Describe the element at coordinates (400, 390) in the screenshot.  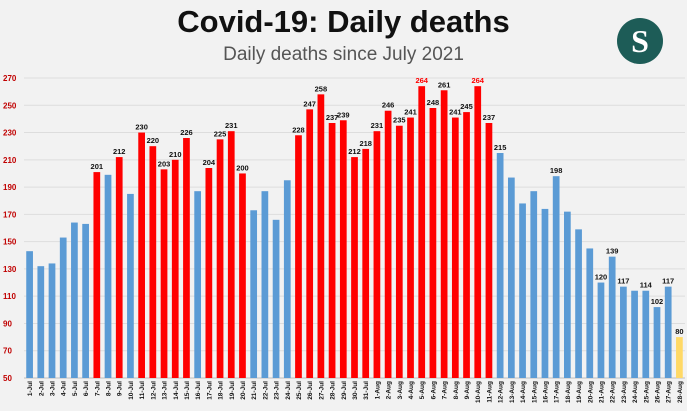
I see `x-tick-label: 3-Aug` at that location.